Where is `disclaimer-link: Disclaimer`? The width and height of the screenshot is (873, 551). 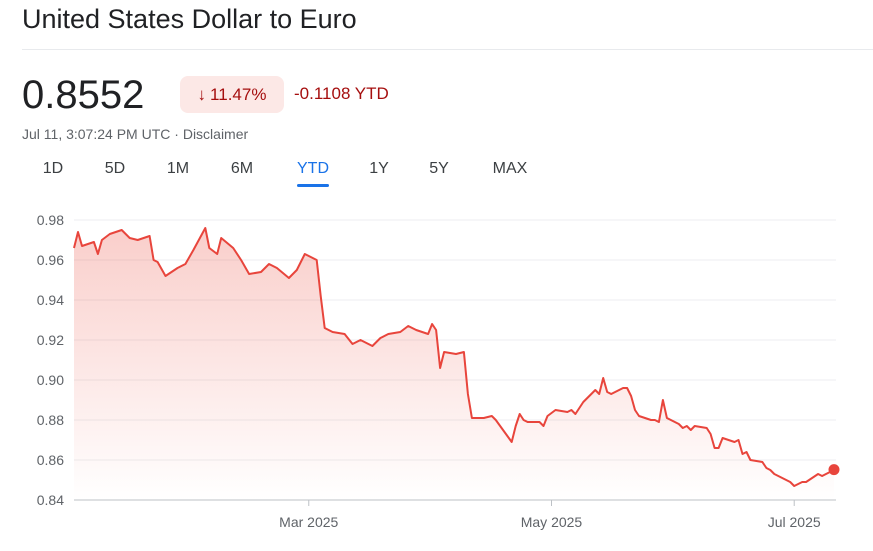 disclaimer-link: Disclaimer is located at coordinates (215, 134).